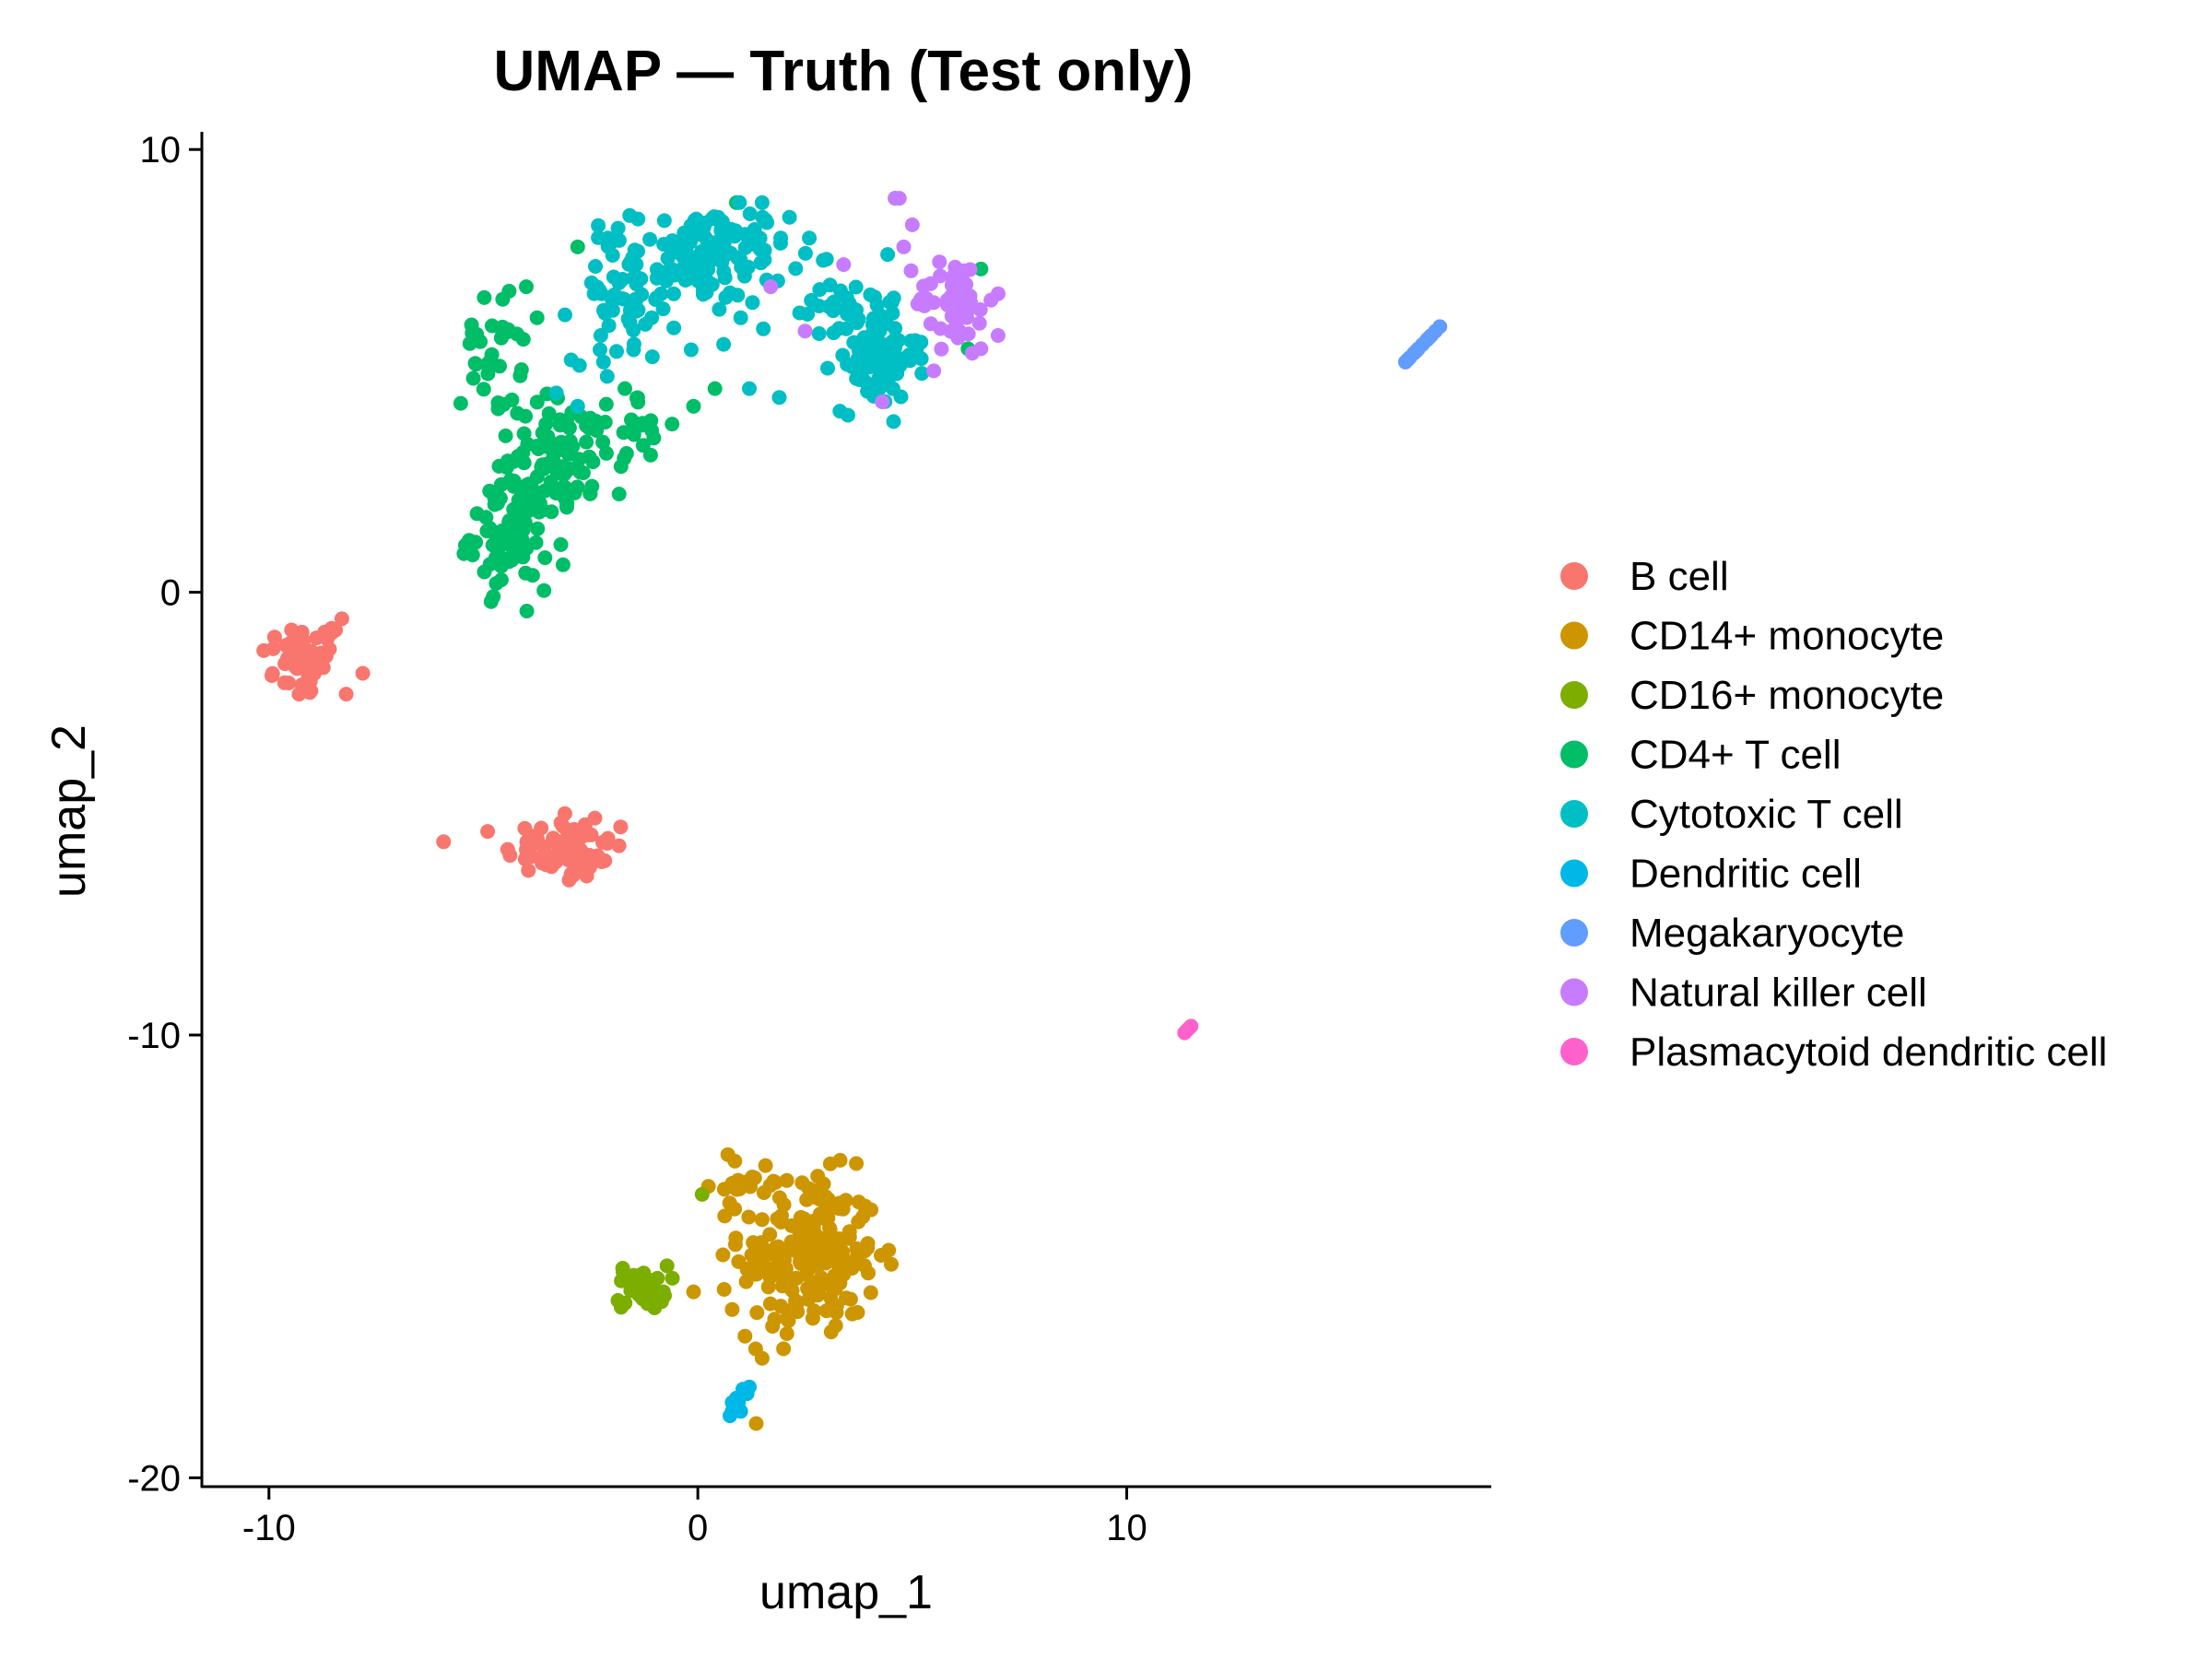 The image size is (2212, 1659). I want to click on y-ticks: -20 -10 0 10, so click(164, 814).